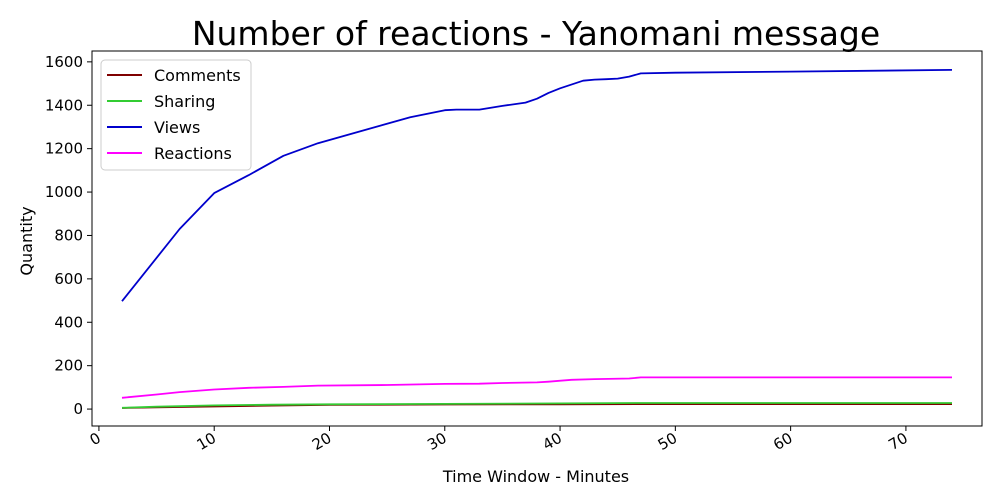 This screenshot has height=500, width=1000. What do you see at coordinates (197, 75) in the screenshot?
I see `legend-label-comments: Comments` at bounding box center [197, 75].